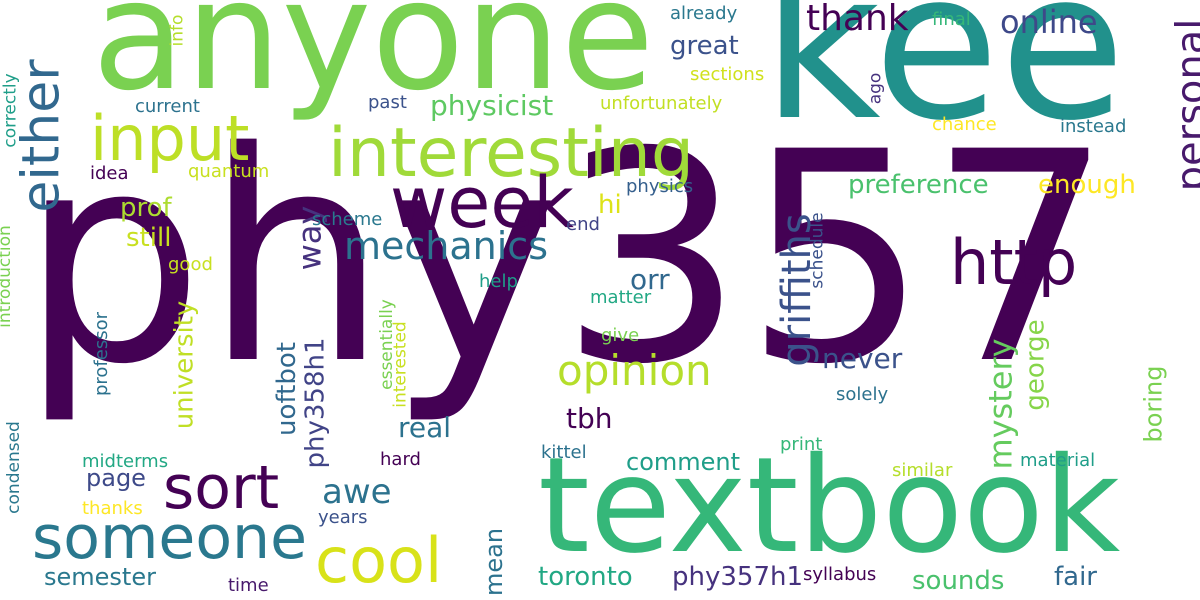  Describe the element at coordinates (400, 364) in the screenshot. I see `word-interested: interested` at that location.